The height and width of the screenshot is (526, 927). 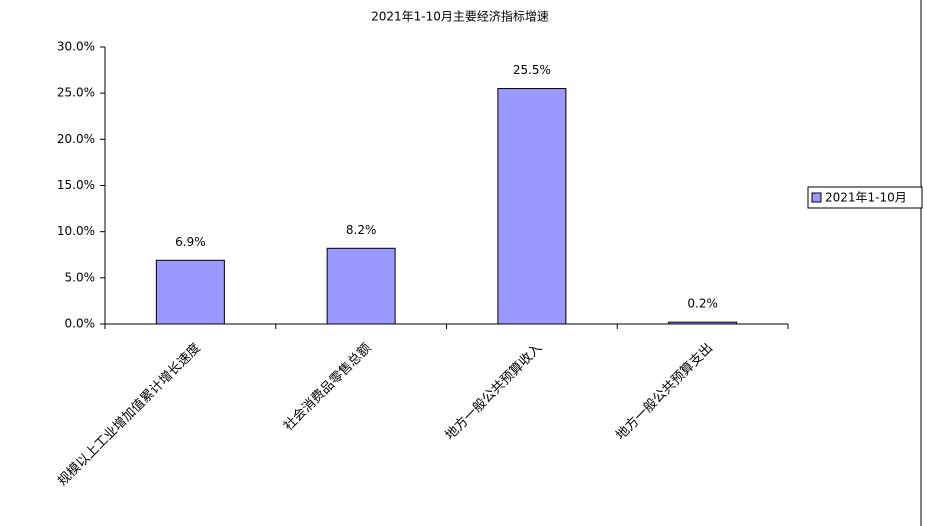 I want to click on data-label: 0.2%, so click(x=702, y=304).